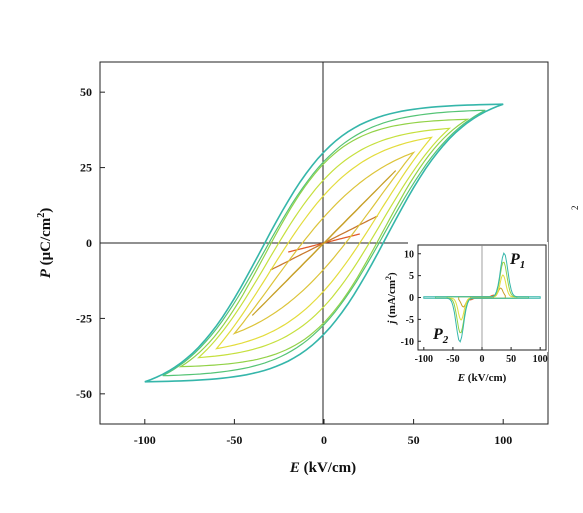 The image size is (583, 513). I want to click on y-tick-label: 25, so click(86, 168).